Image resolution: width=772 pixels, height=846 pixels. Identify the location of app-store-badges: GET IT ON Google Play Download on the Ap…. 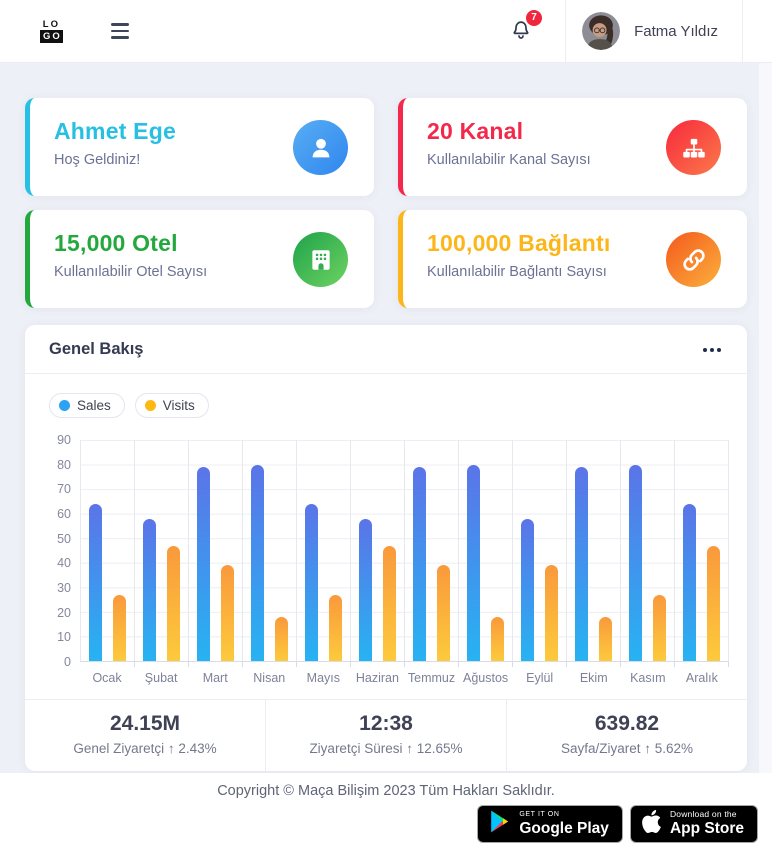
(617, 824).